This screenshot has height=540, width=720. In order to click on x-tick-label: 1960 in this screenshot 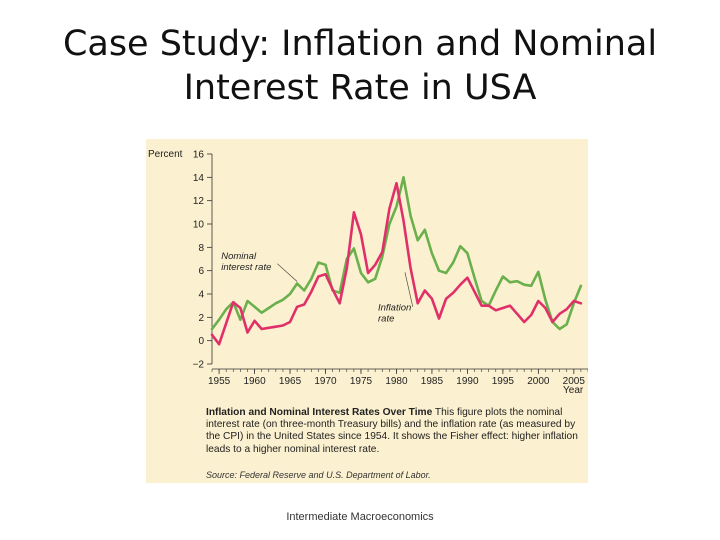, I will do `click(254, 381)`.